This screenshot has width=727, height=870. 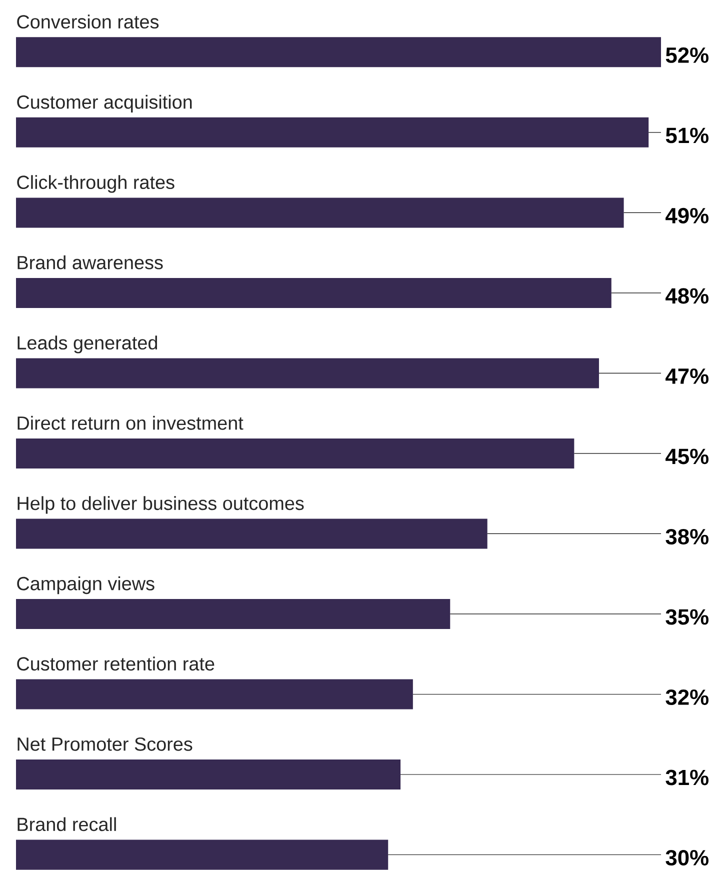 I want to click on y-tick-label: Net Promoter Scores, so click(x=105, y=744).